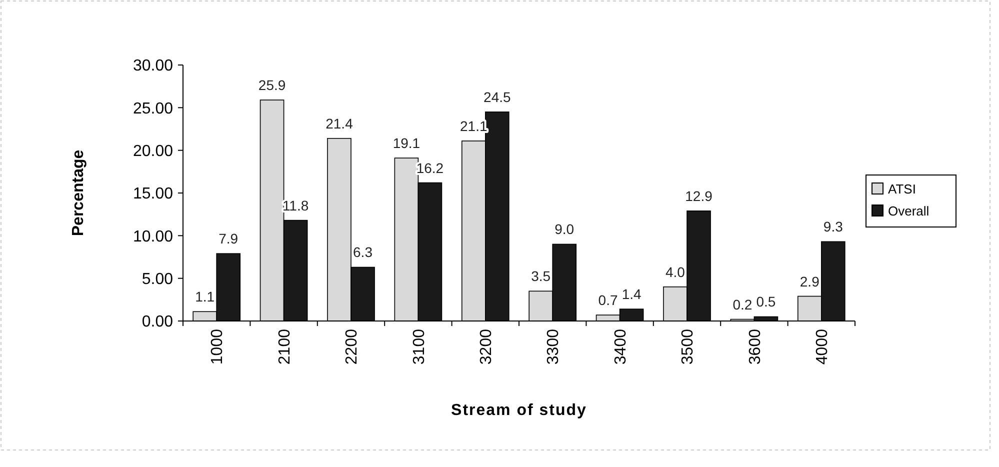 The image size is (999, 467). Describe the element at coordinates (272, 84) in the screenshot. I see `data-label: 25.9` at that location.